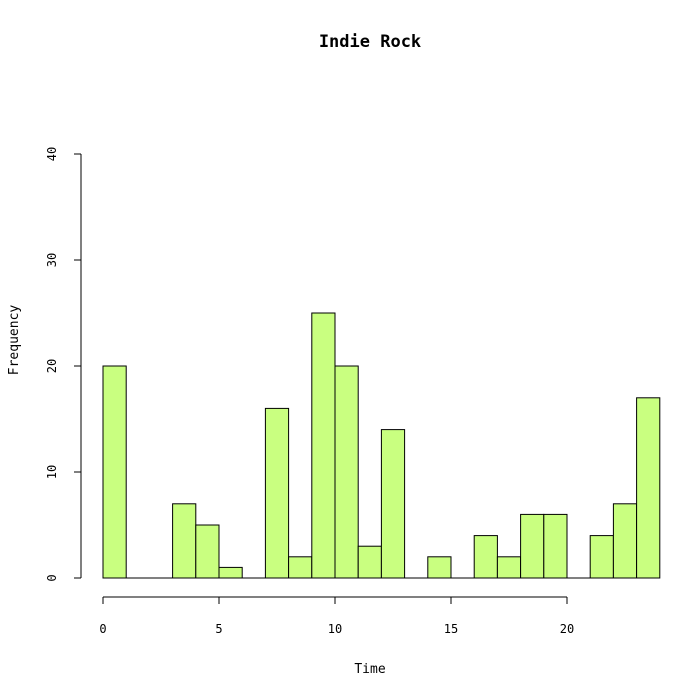  Describe the element at coordinates (63, 364) in the screenshot. I see `y-axis: 0 10 20 30 40` at that location.